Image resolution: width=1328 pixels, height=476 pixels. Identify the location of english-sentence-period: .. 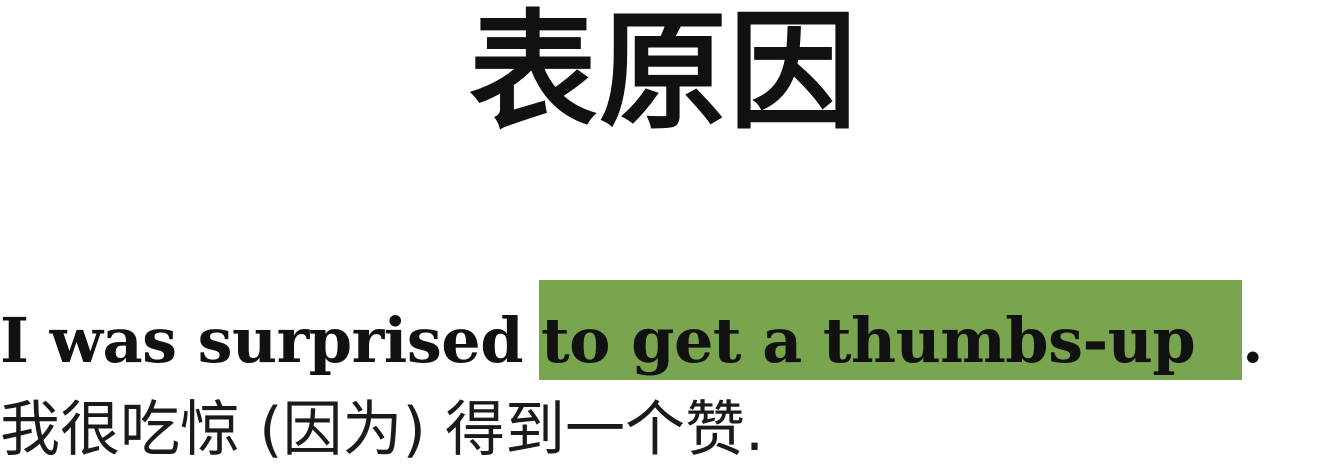
(1253, 340).